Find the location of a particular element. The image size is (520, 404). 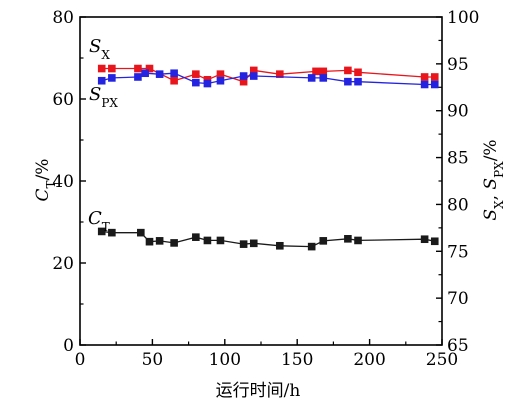

left-tick-label: 20 is located at coordinates (63, 264).